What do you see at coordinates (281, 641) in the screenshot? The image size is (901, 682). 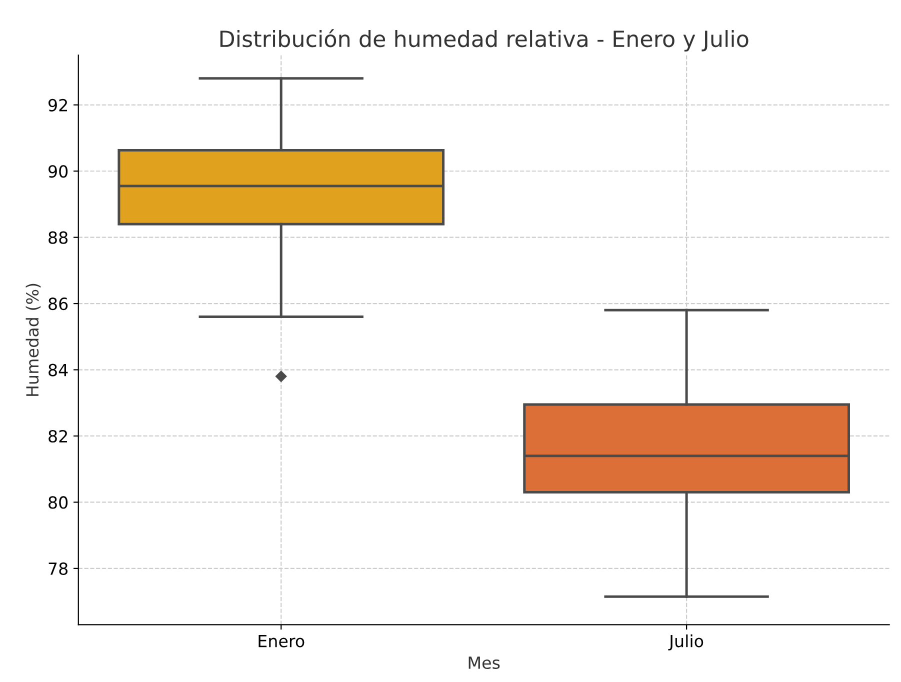 I see `x-tick-label: Enero` at bounding box center [281, 641].